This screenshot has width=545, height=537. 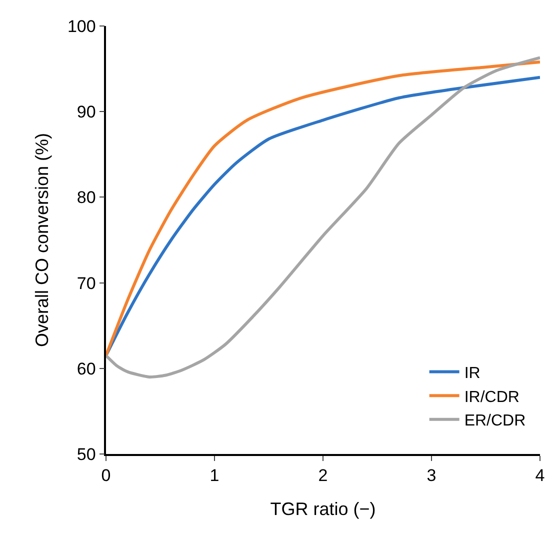 I want to click on y-axis-title: Overall CO conversion (%), so click(x=42, y=240).